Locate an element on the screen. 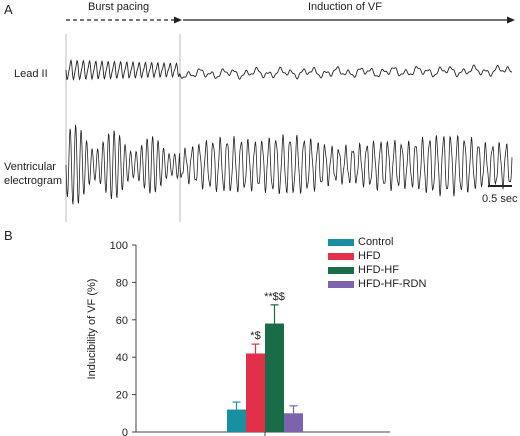 The height and width of the screenshot is (436, 520). significance-label: **$$ is located at coordinates (274, 297).